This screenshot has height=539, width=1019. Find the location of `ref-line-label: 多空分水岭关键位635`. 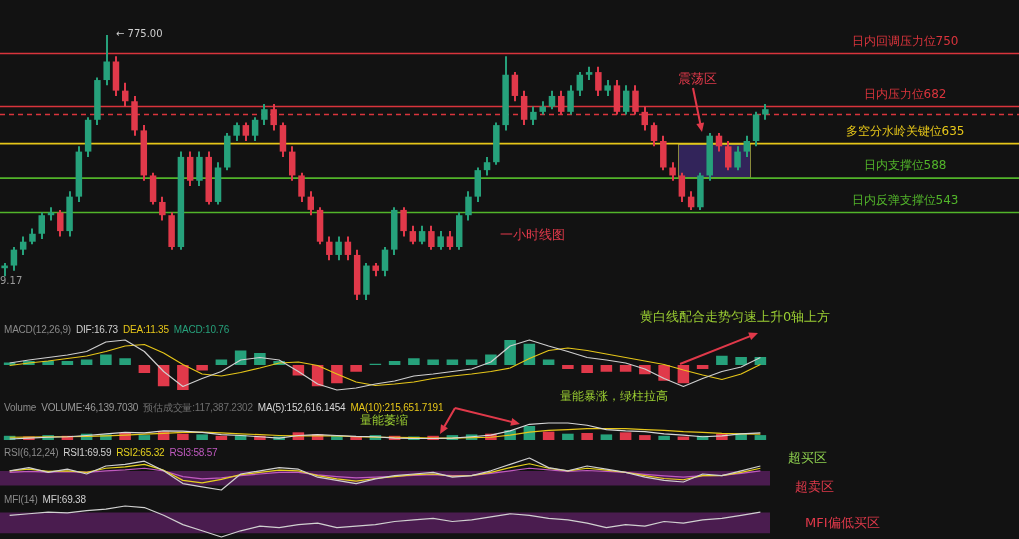

ref-line-label: 多空分水岭关键位635 is located at coordinates (905, 131).